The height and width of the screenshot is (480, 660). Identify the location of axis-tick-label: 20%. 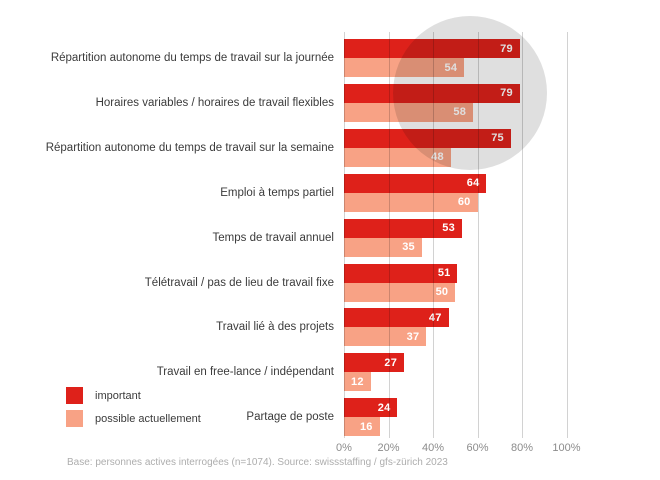
(388, 448).